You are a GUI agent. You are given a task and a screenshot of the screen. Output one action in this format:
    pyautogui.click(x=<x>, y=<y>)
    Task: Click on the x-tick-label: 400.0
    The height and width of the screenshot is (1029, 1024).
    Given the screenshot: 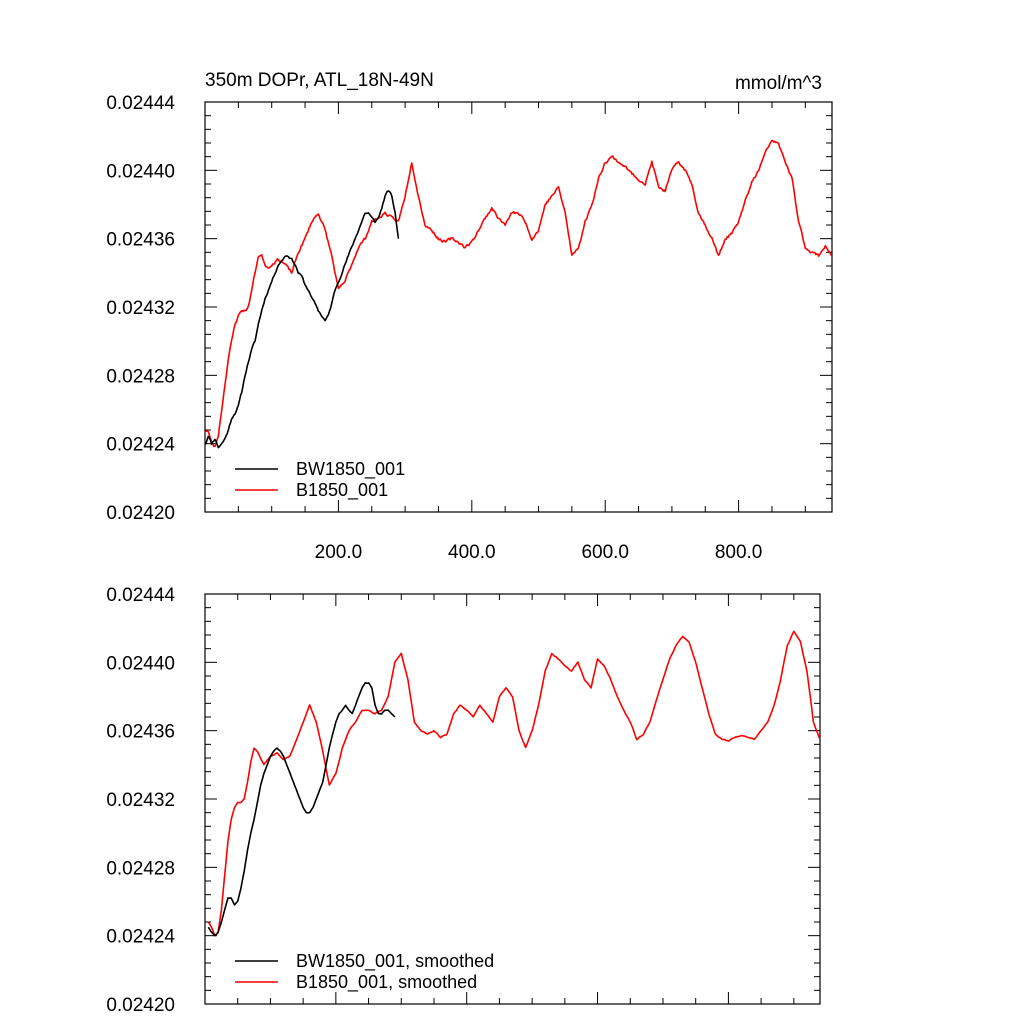 What is the action you would take?
    pyautogui.click(x=472, y=552)
    